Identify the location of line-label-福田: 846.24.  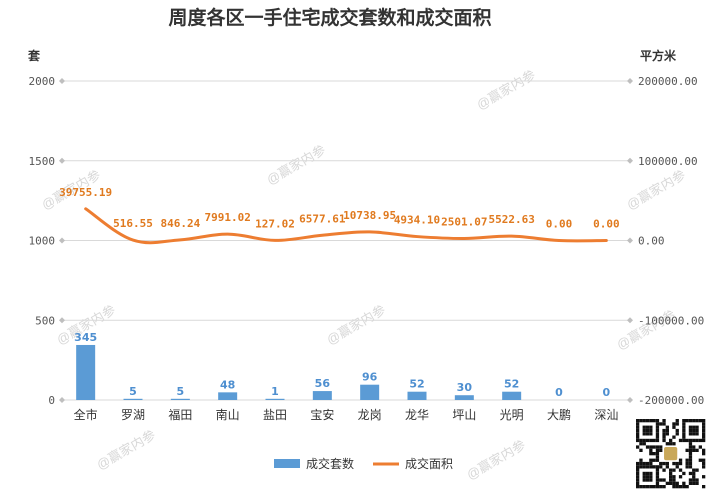
(180, 223).